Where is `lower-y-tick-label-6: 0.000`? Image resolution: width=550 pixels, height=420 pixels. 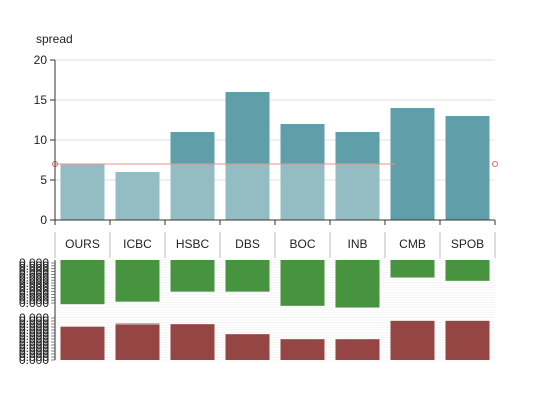 lower-y-tick-label-6: 0.000 is located at coordinates (34, 280).